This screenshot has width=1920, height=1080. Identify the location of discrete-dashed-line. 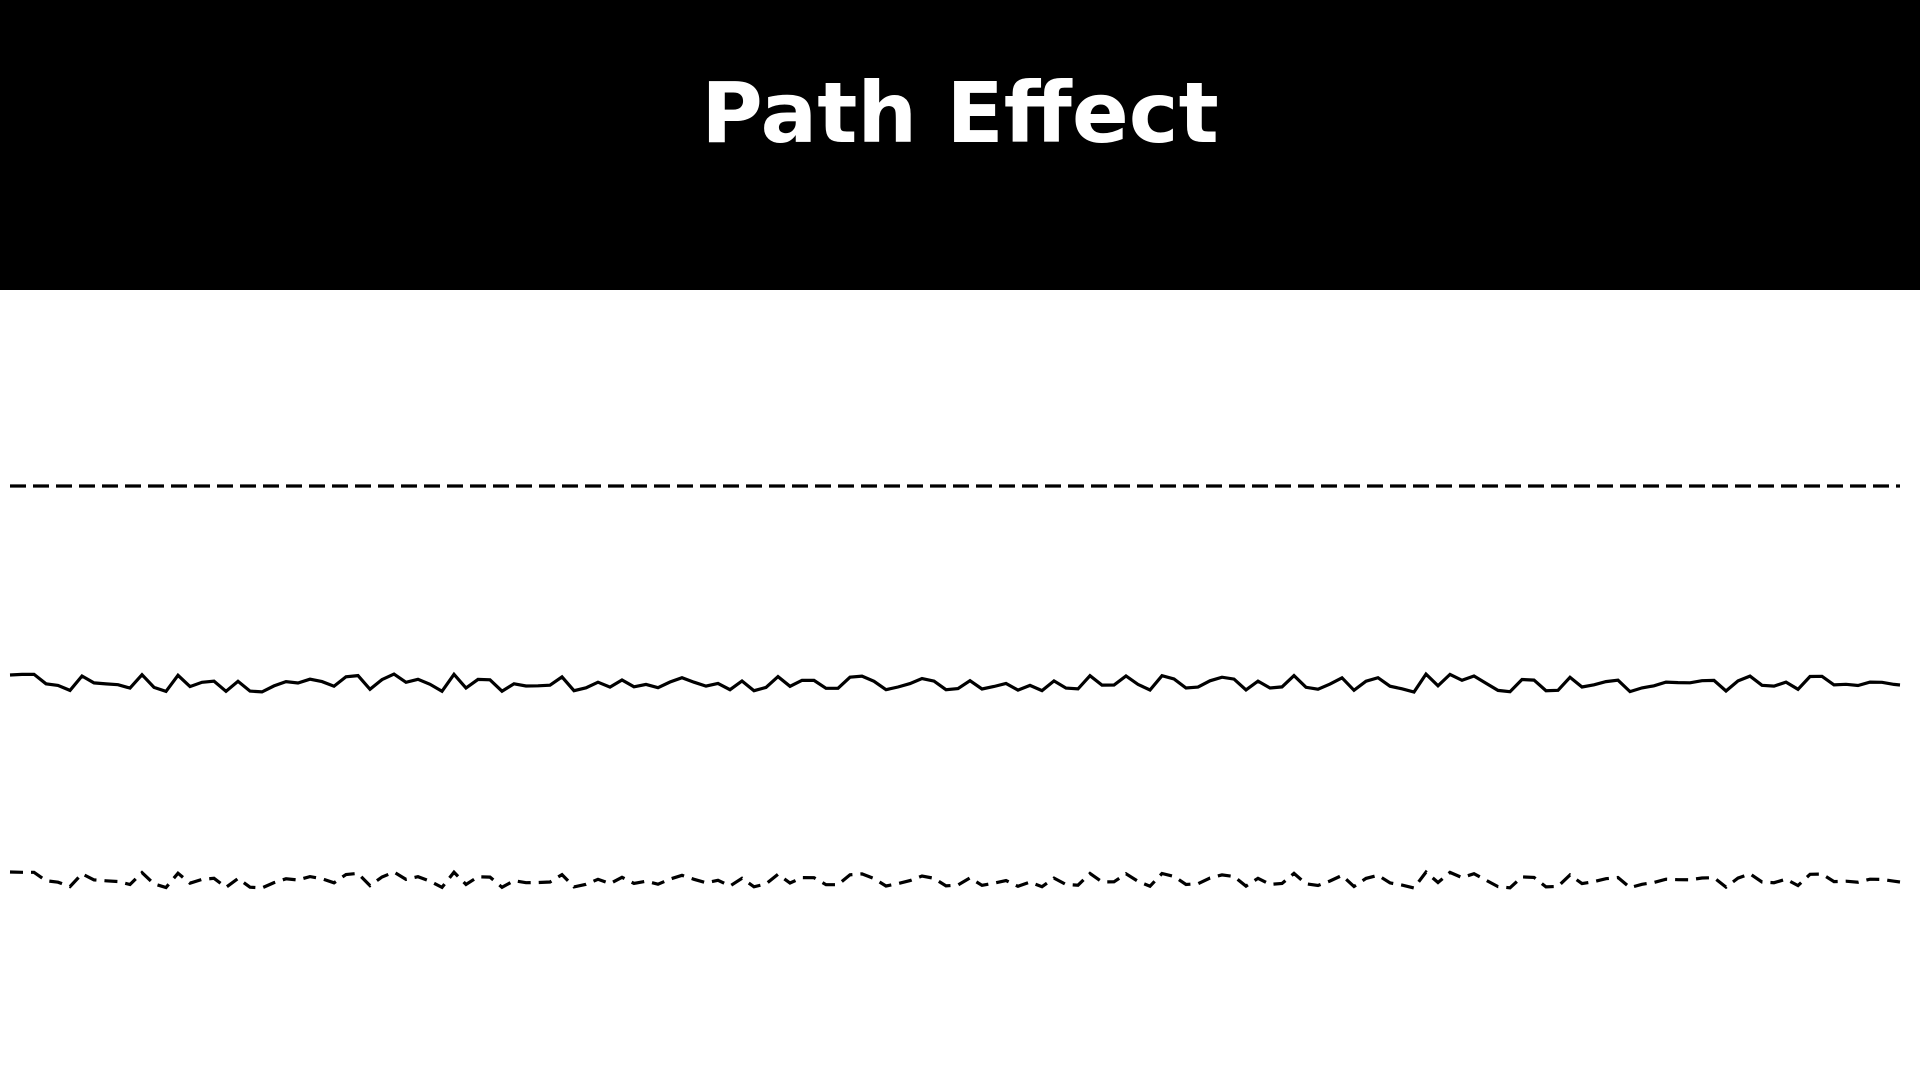
(955, 879).